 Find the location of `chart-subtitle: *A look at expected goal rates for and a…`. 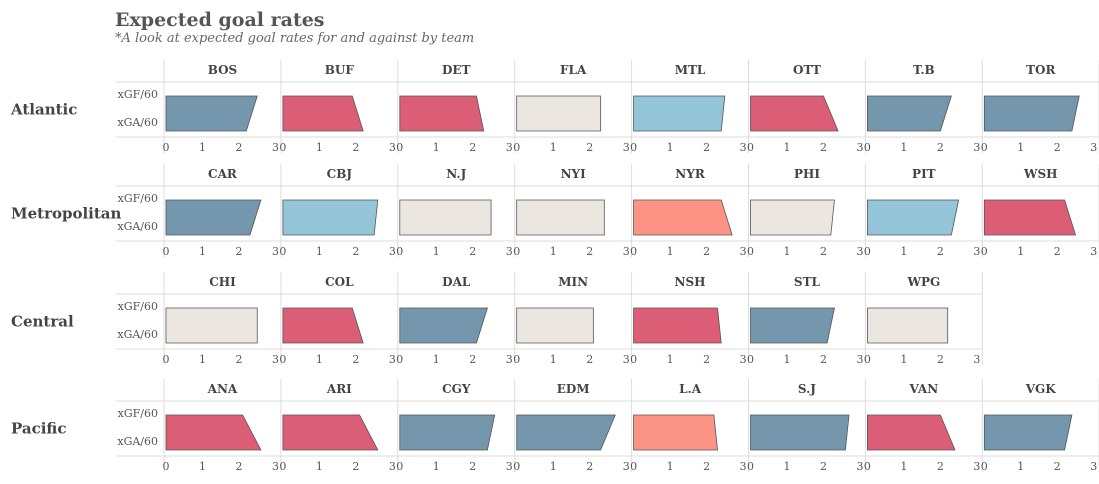

chart-subtitle: *A look at expected goal rates for and a… is located at coordinates (295, 38).